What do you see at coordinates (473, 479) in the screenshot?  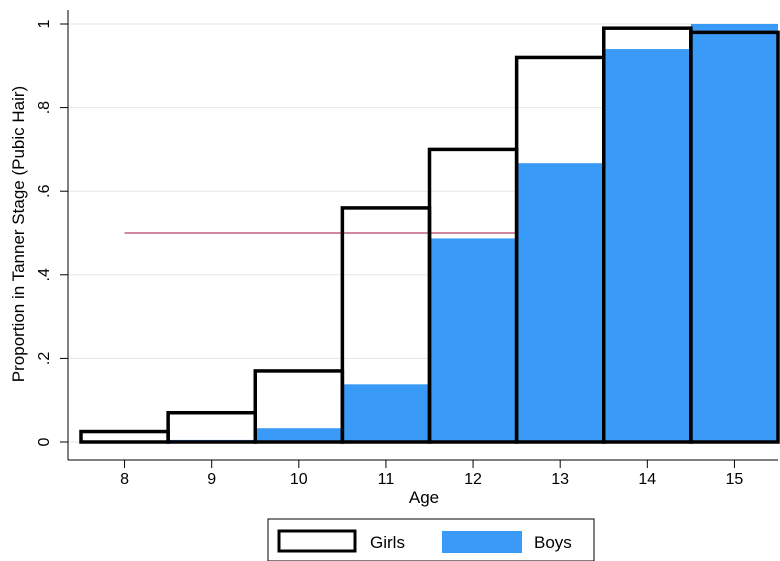 I see `x-tick-label: 12` at bounding box center [473, 479].